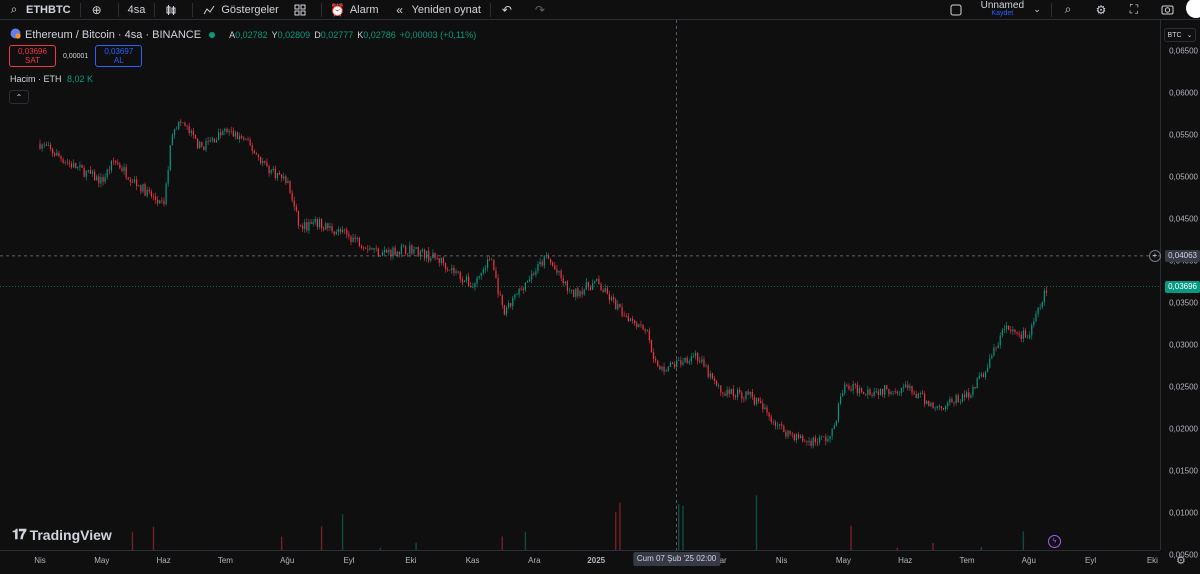 The height and width of the screenshot is (574, 1200). I want to click on undo-icon: ↶, so click(506, 9).